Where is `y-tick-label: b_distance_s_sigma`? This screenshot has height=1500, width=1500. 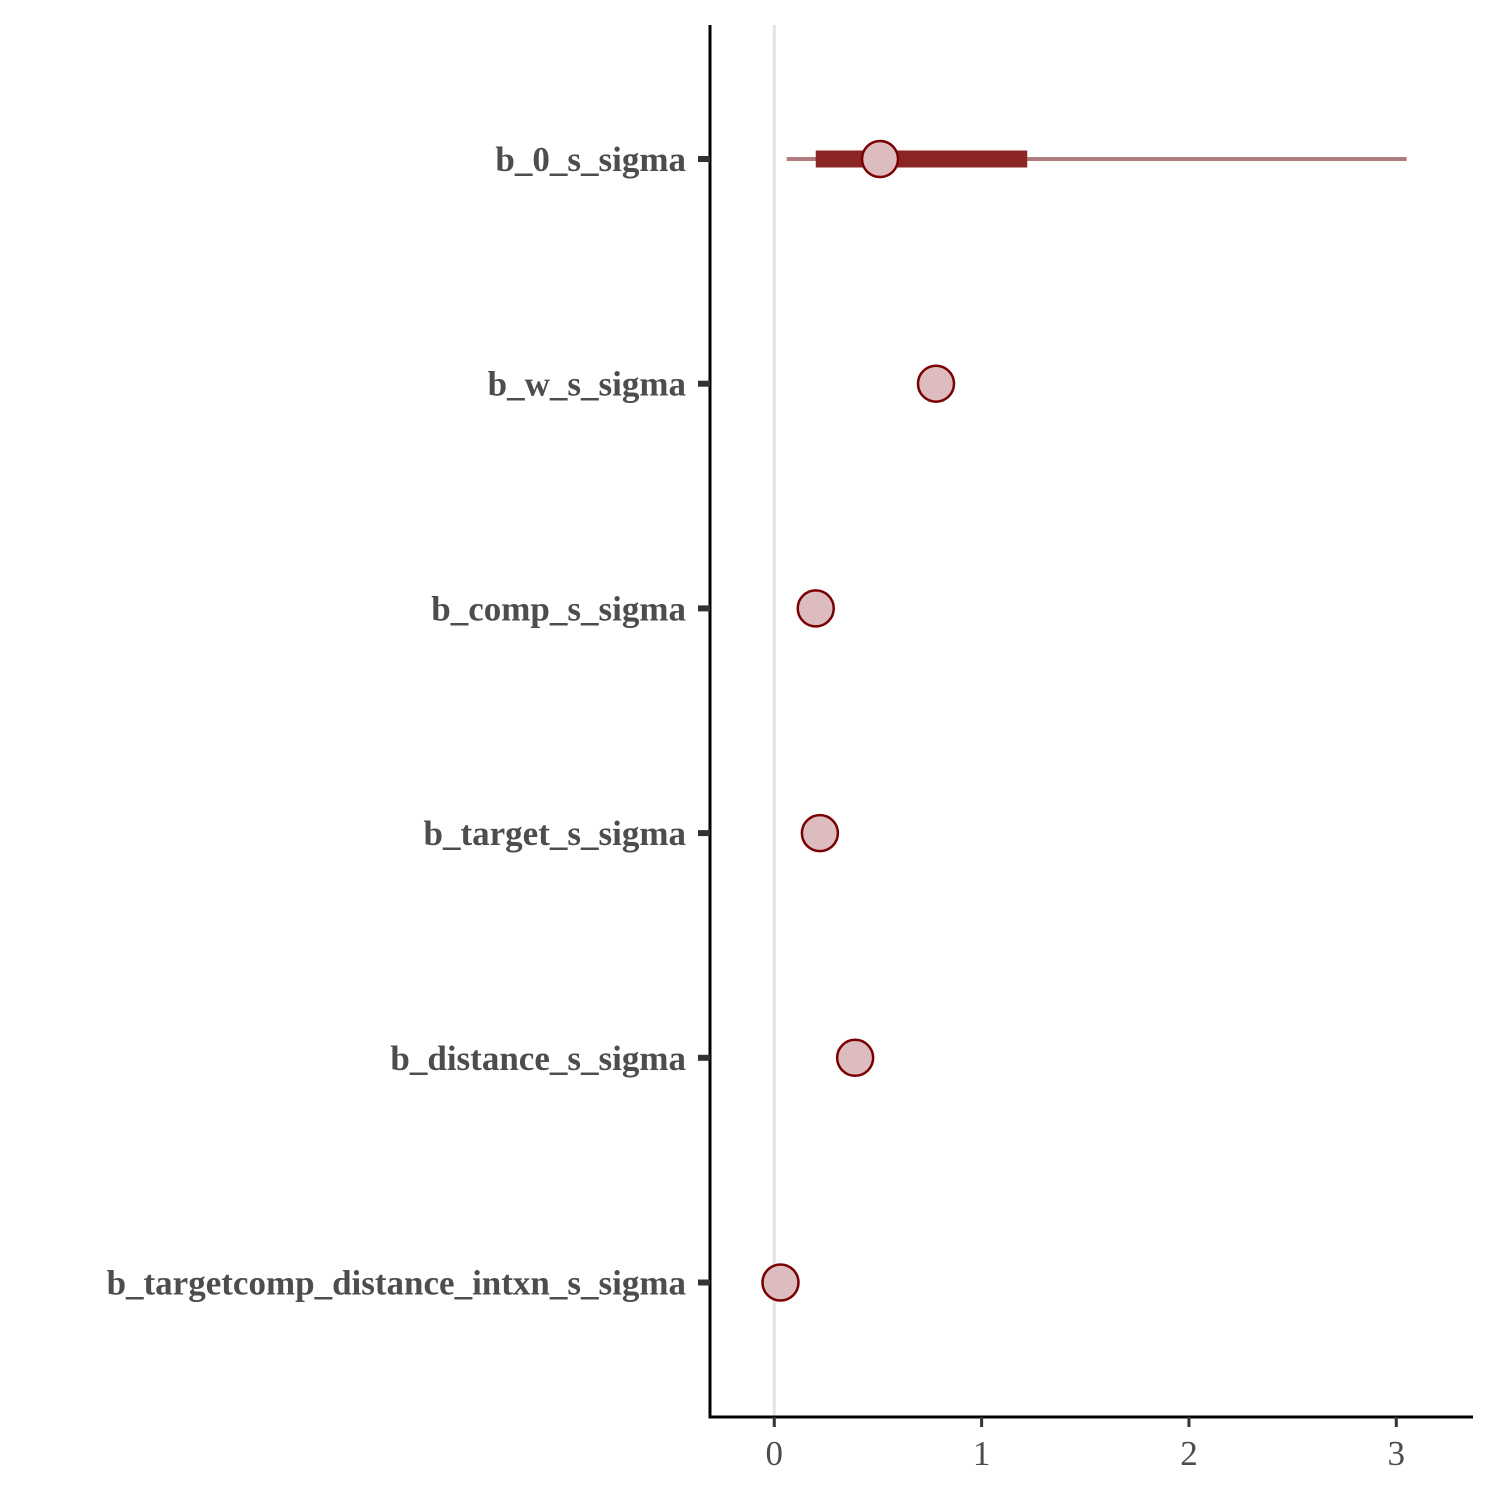 y-tick-label: b_distance_s_sigma is located at coordinates (538, 1058).